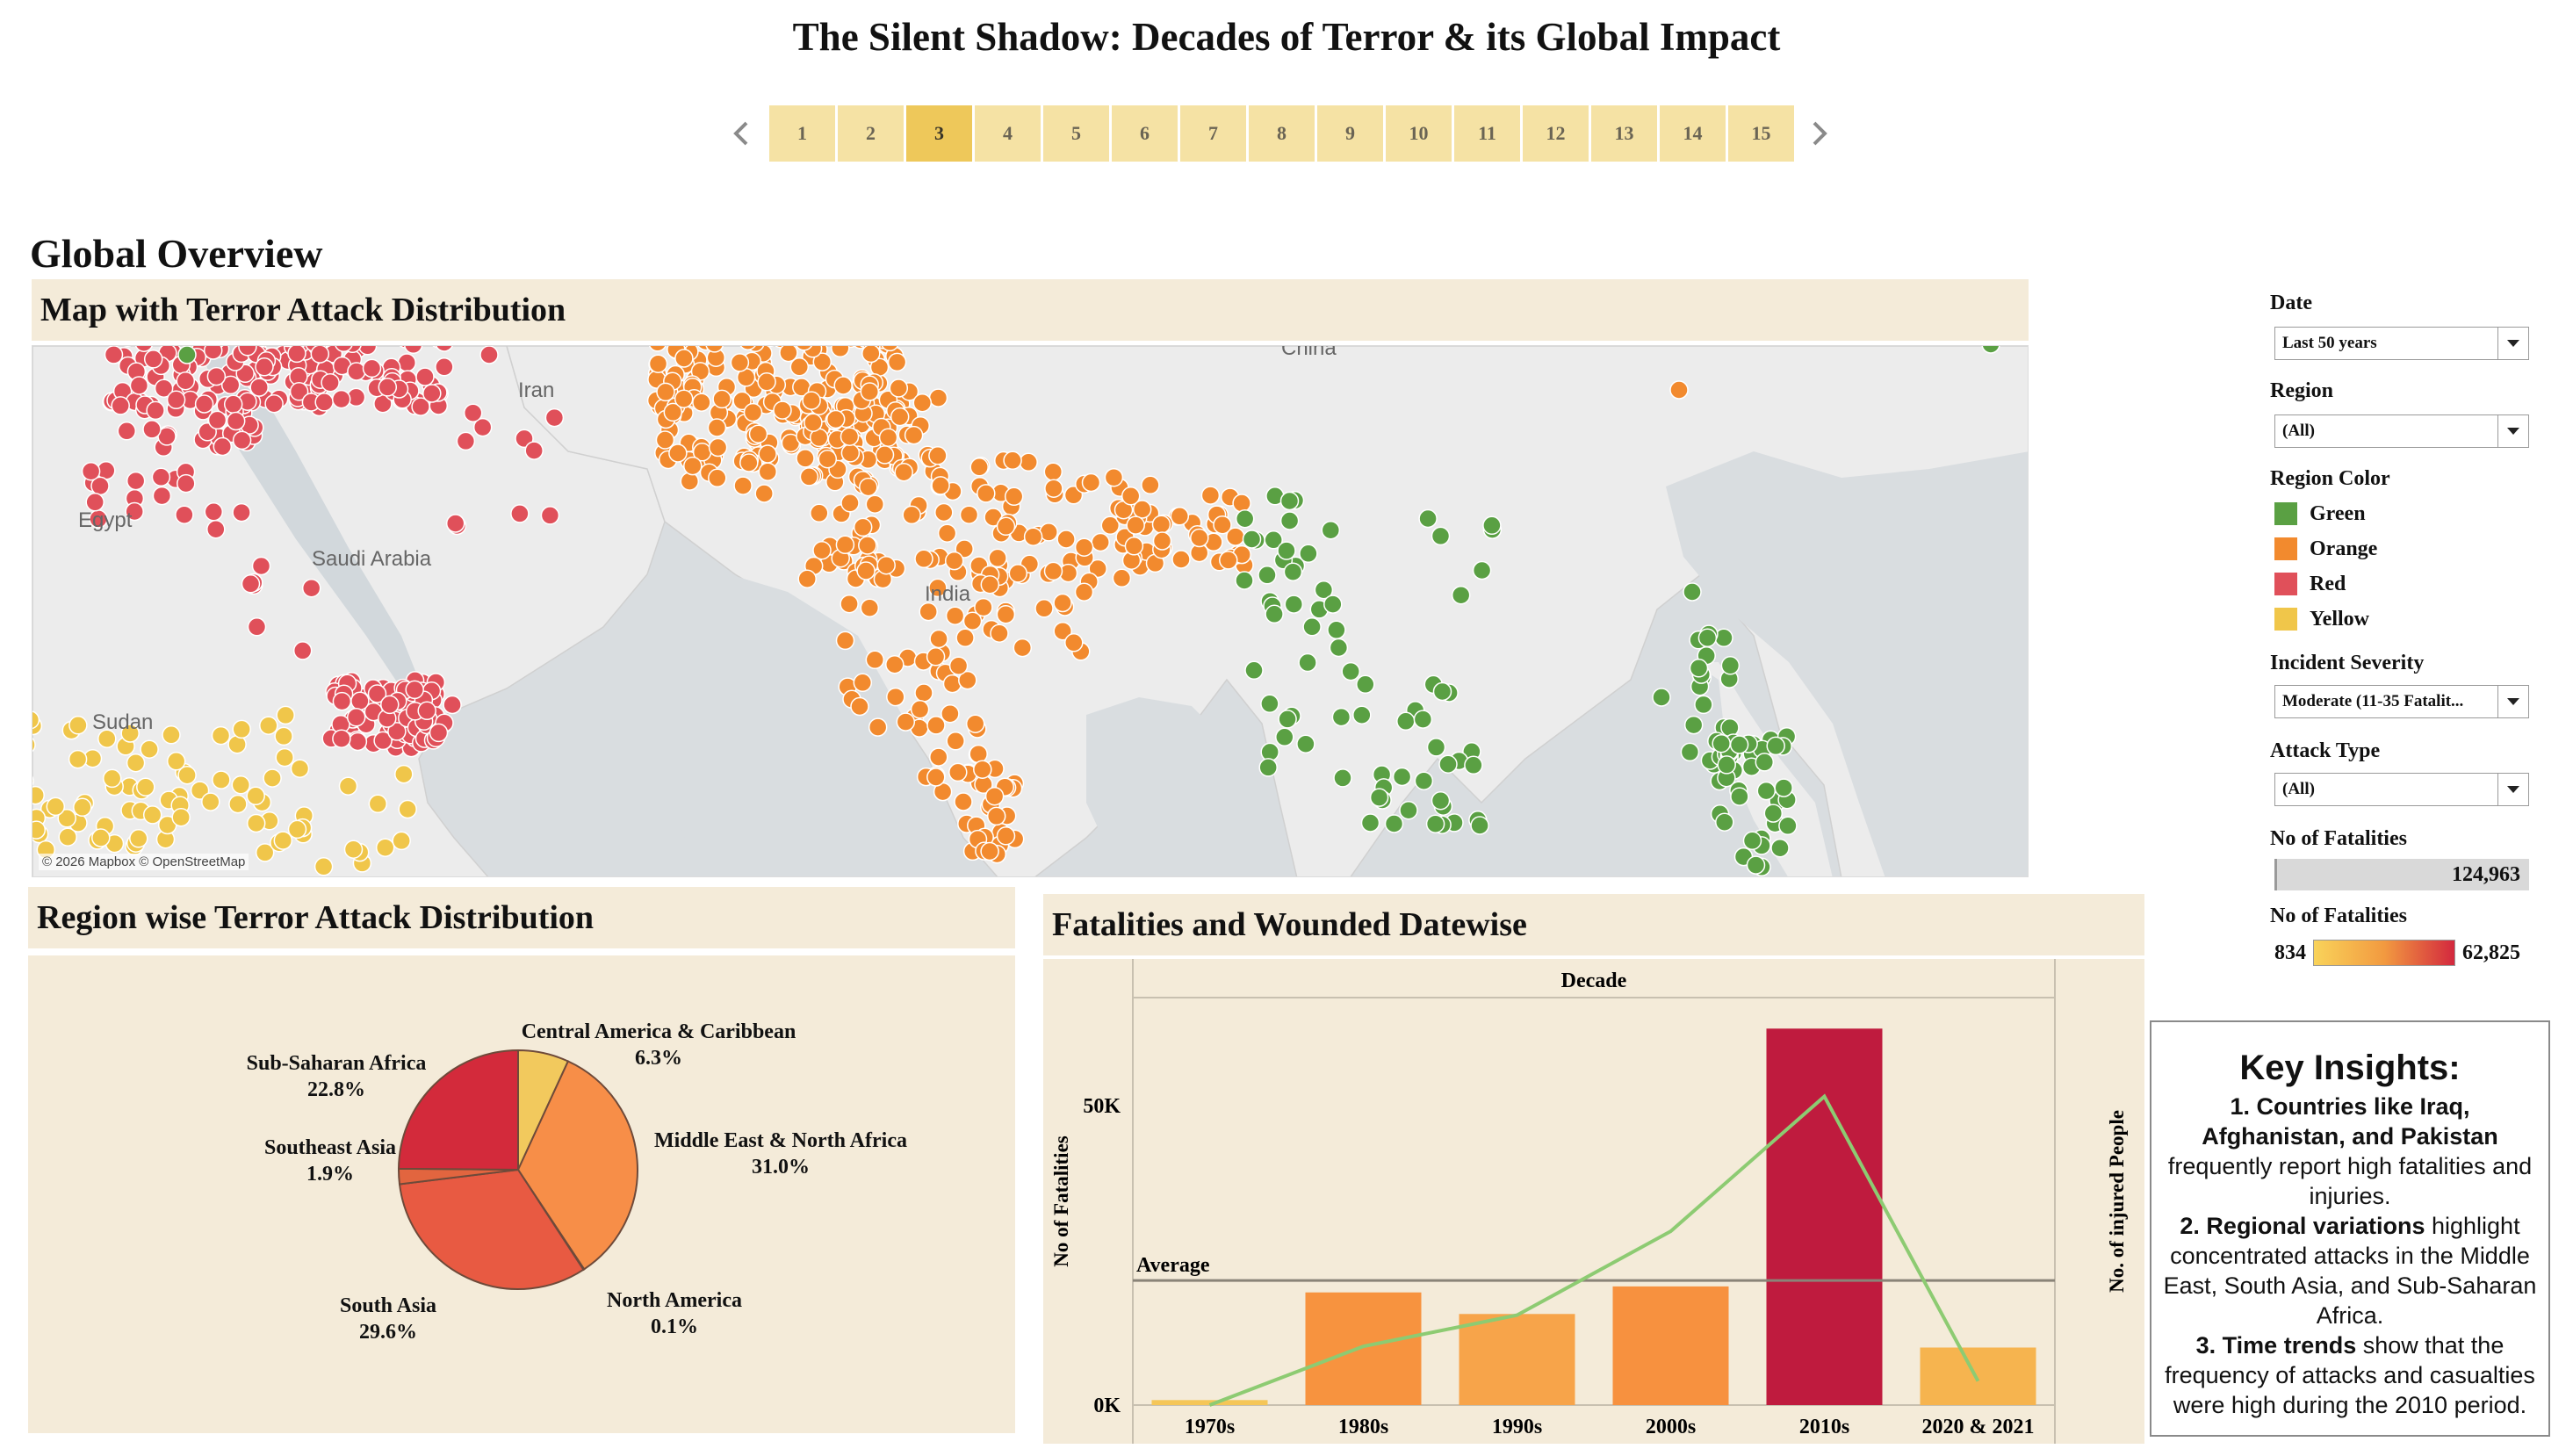  Describe the element at coordinates (1419, 133) in the screenshot. I see `story-point-10: 10` at that location.